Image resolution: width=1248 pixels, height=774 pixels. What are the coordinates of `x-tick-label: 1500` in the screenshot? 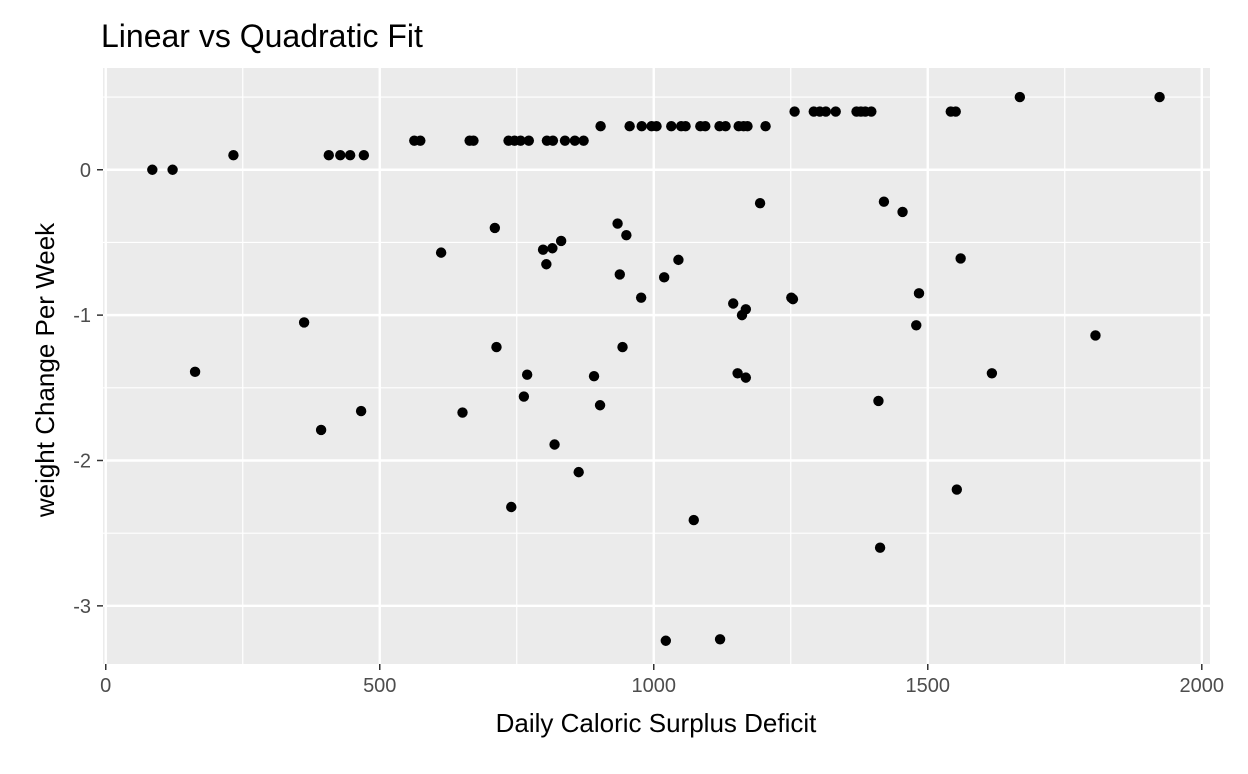 It's located at (928, 686).